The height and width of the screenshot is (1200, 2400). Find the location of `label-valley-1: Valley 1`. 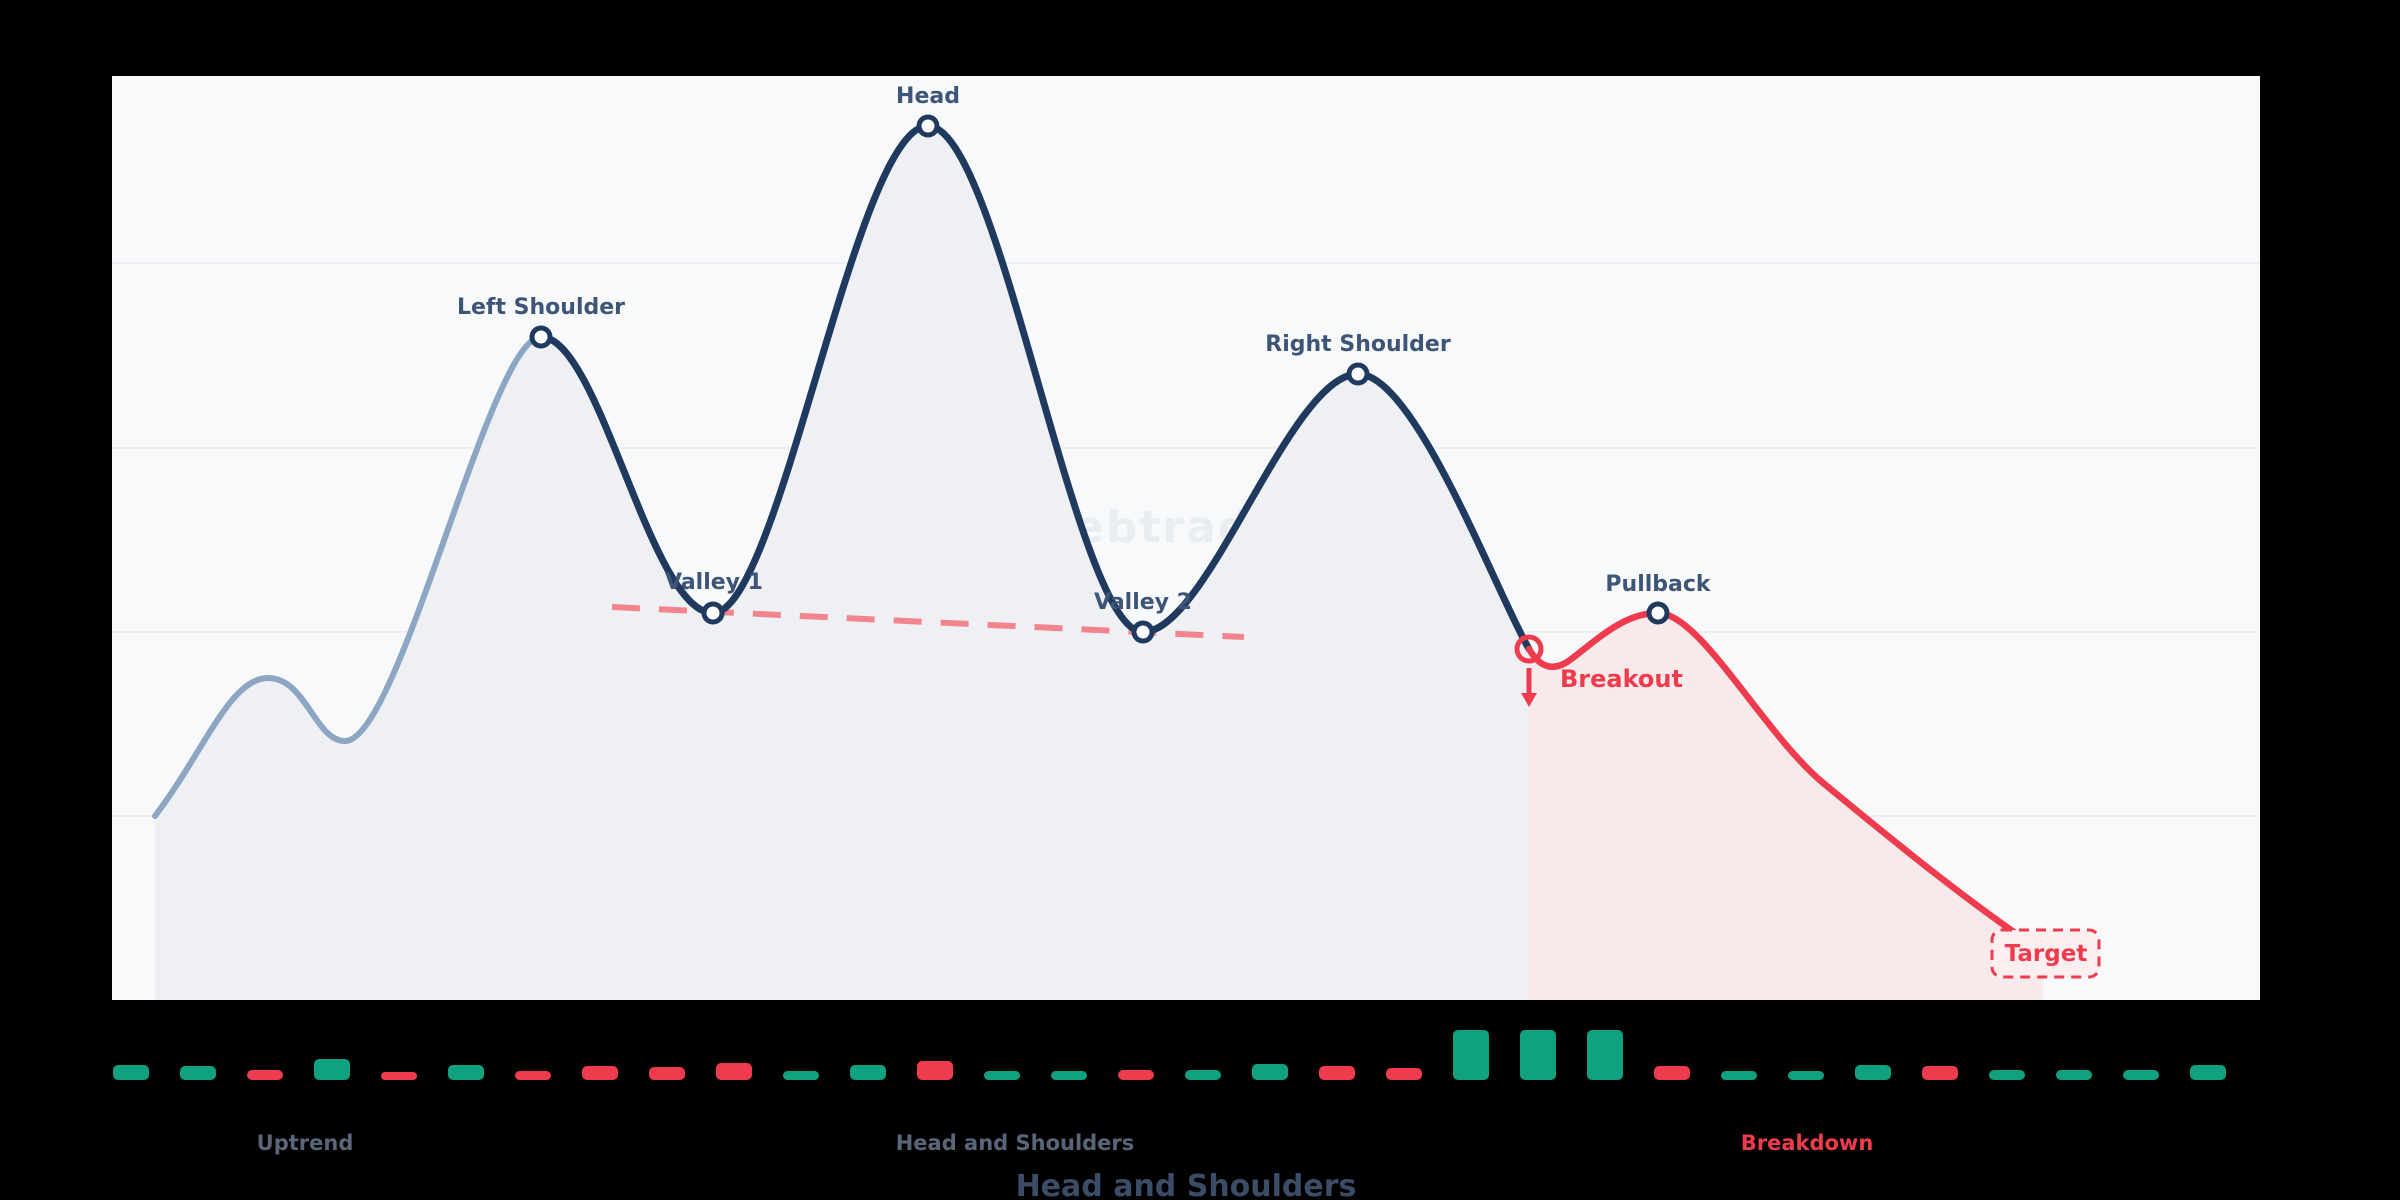

label-valley-1: Valley 1 is located at coordinates (714, 582).